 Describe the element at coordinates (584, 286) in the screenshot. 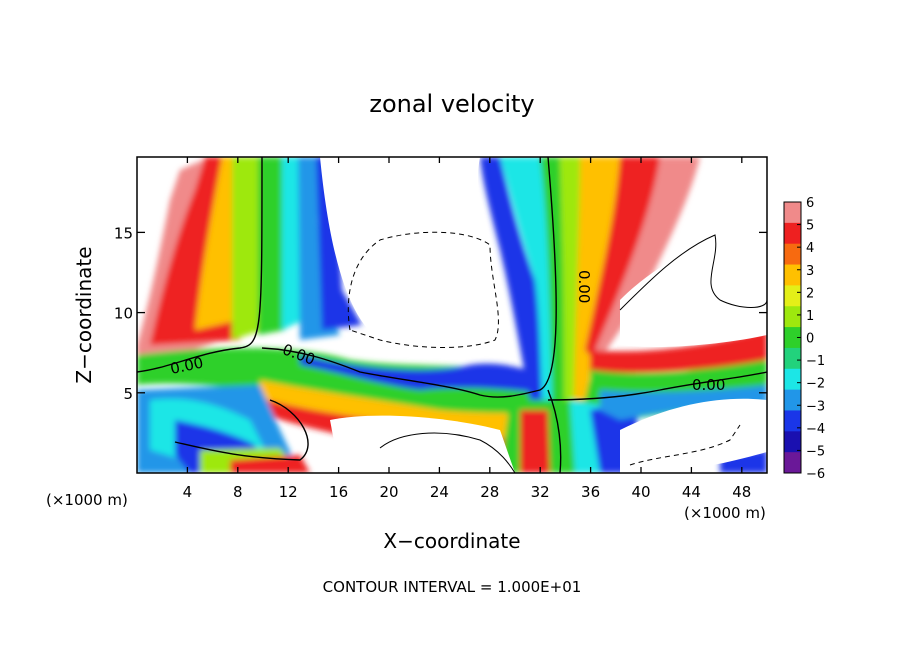

I see `contour-label-3: 0.00` at that location.